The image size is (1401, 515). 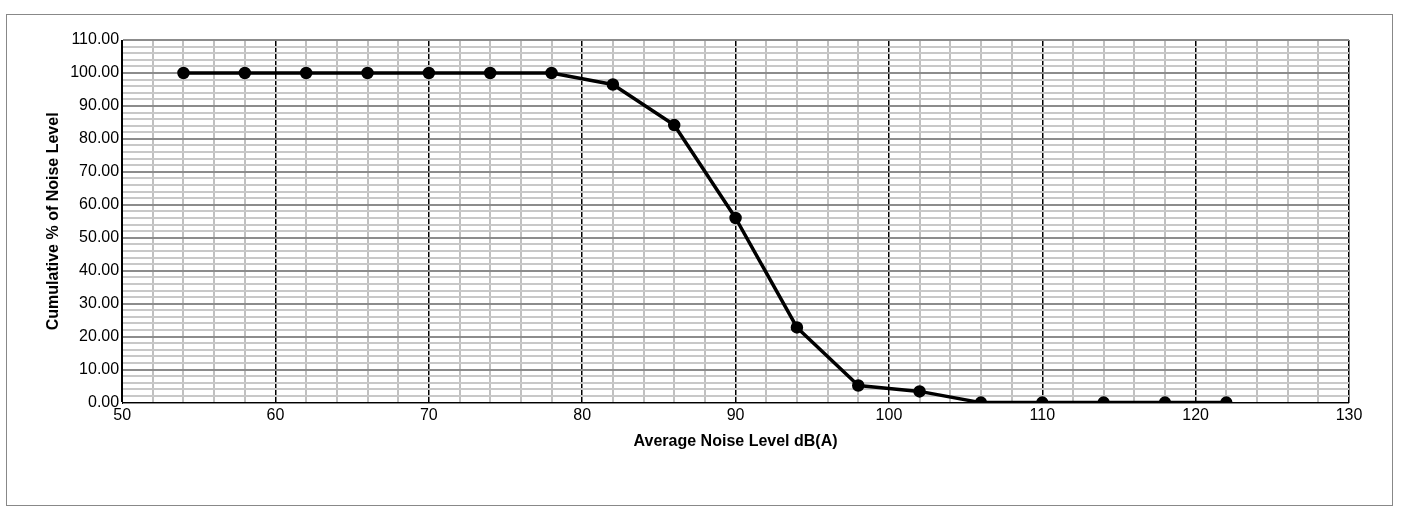 I want to click on y-tick-label: 30.00, so click(x=99, y=303).